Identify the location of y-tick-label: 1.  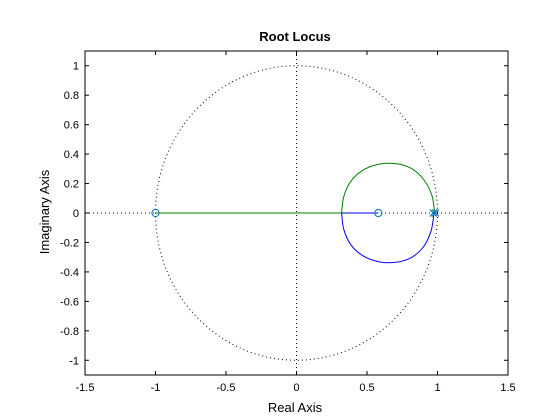
(76, 67).